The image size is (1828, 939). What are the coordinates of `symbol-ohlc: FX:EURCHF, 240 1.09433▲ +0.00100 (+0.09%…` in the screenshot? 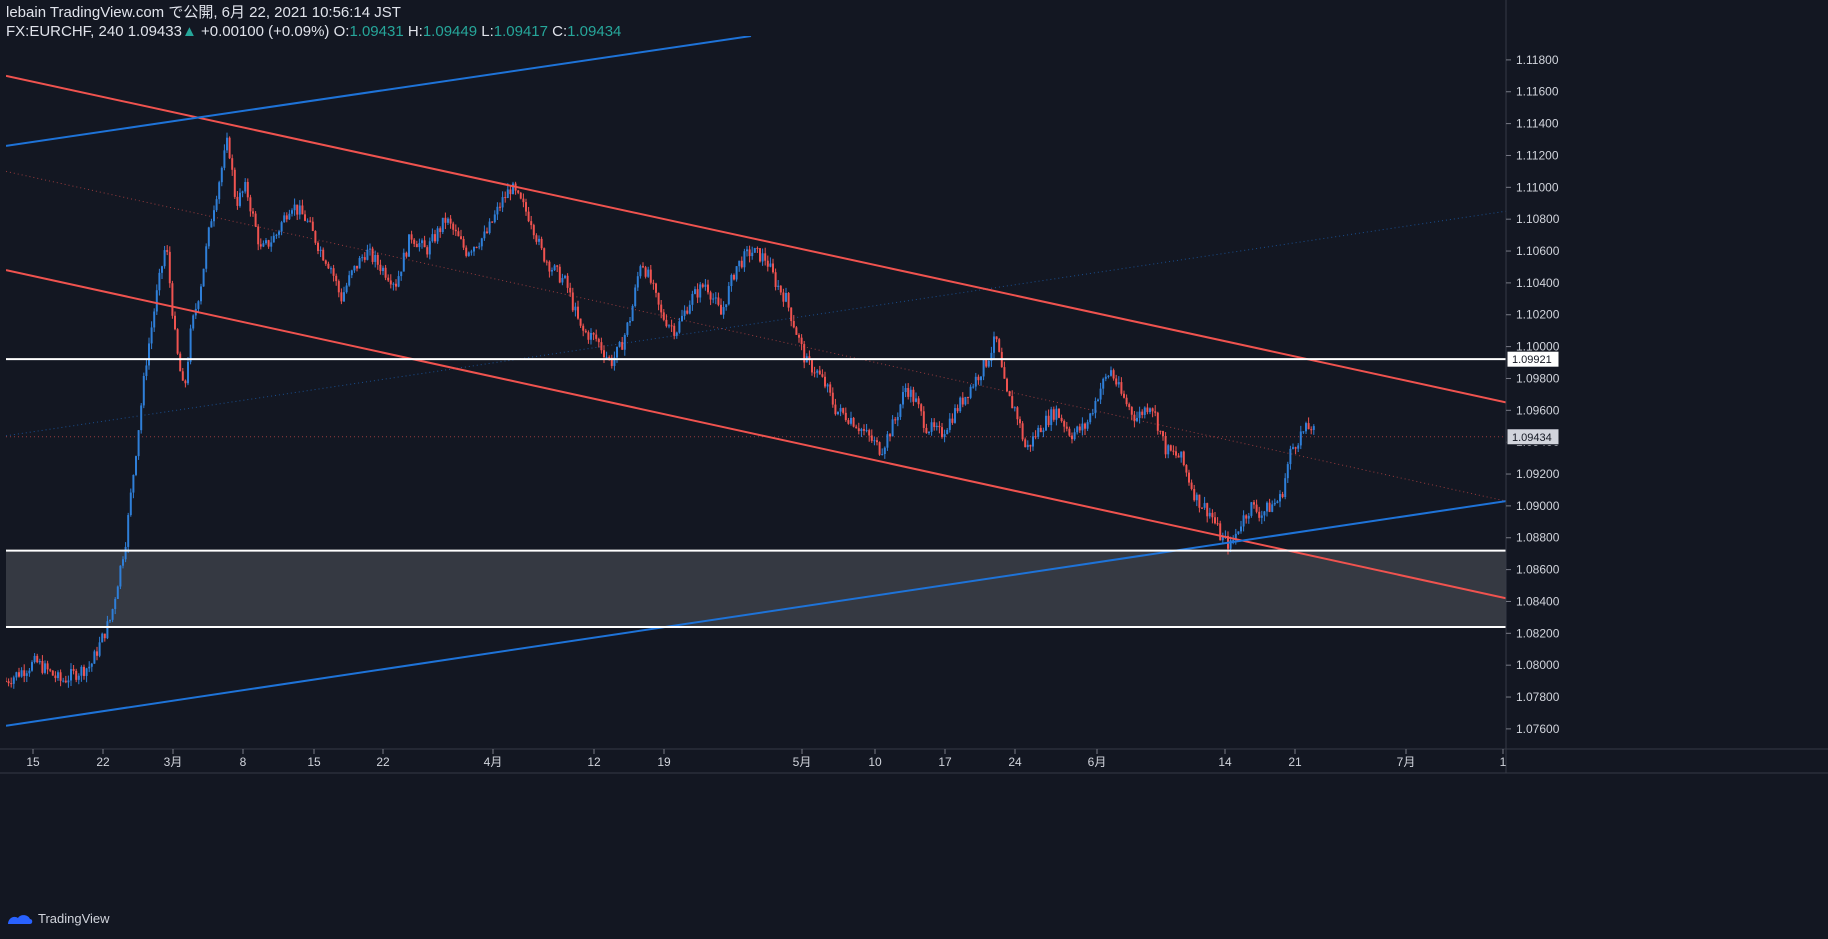 It's located at (313, 31).